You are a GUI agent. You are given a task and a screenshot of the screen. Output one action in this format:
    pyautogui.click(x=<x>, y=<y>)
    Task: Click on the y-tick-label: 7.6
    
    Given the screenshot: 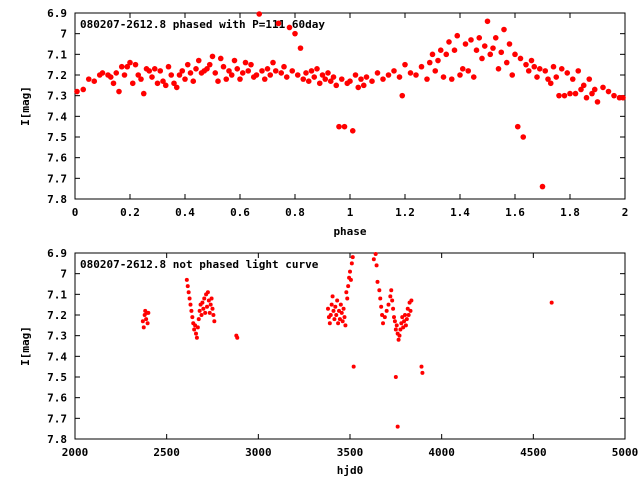 What is the action you would take?
    pyautogui.click(x=57, y=398)
    